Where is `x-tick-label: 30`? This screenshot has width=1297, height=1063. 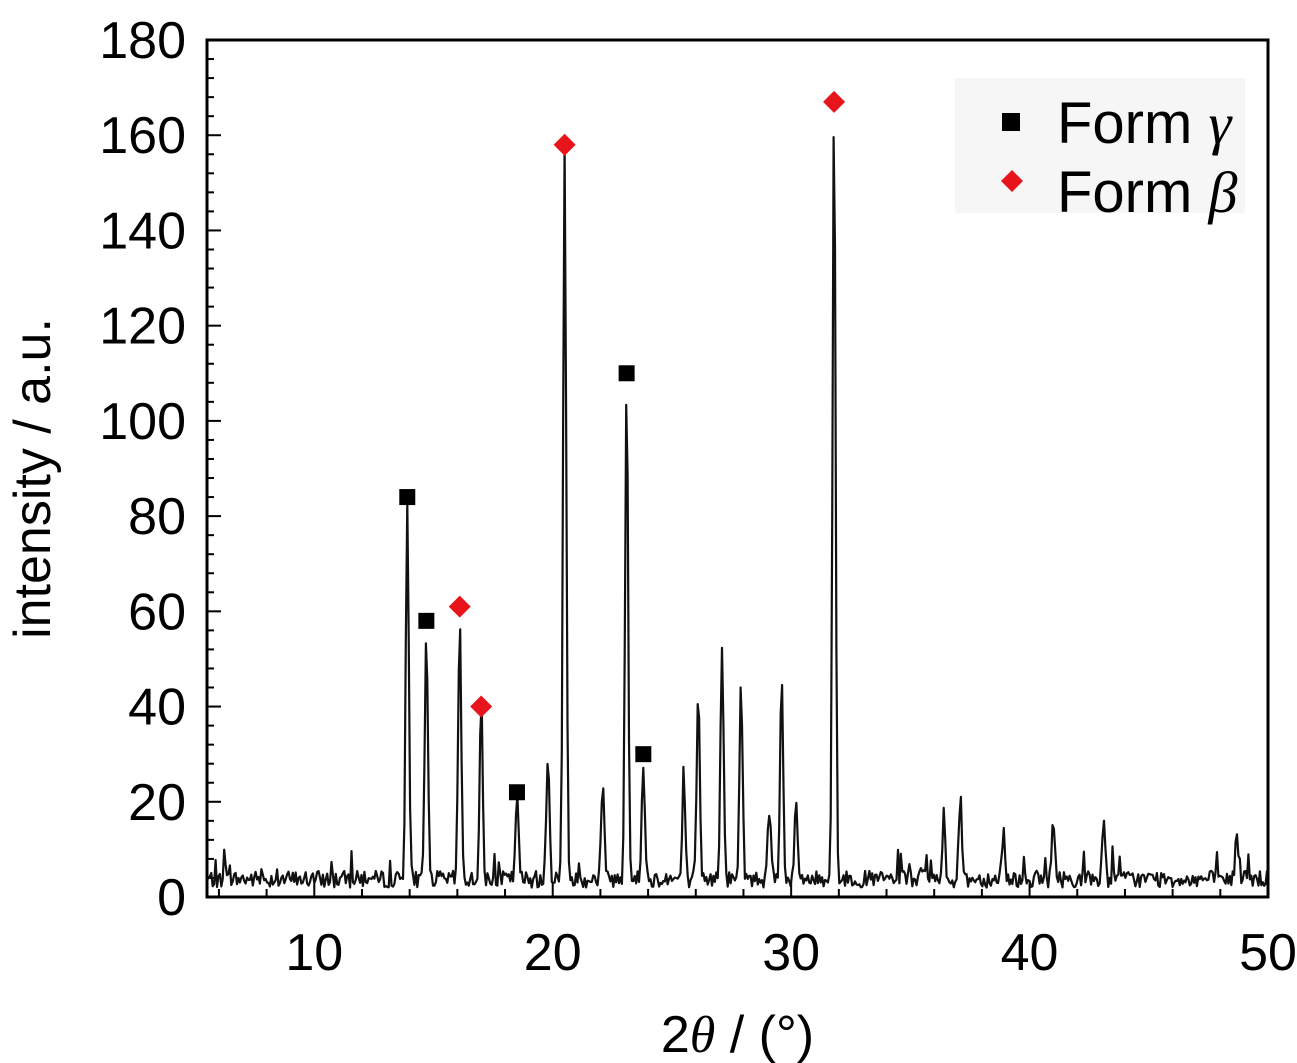
x-tick-label: 30 is located at coordinates (791, 953).